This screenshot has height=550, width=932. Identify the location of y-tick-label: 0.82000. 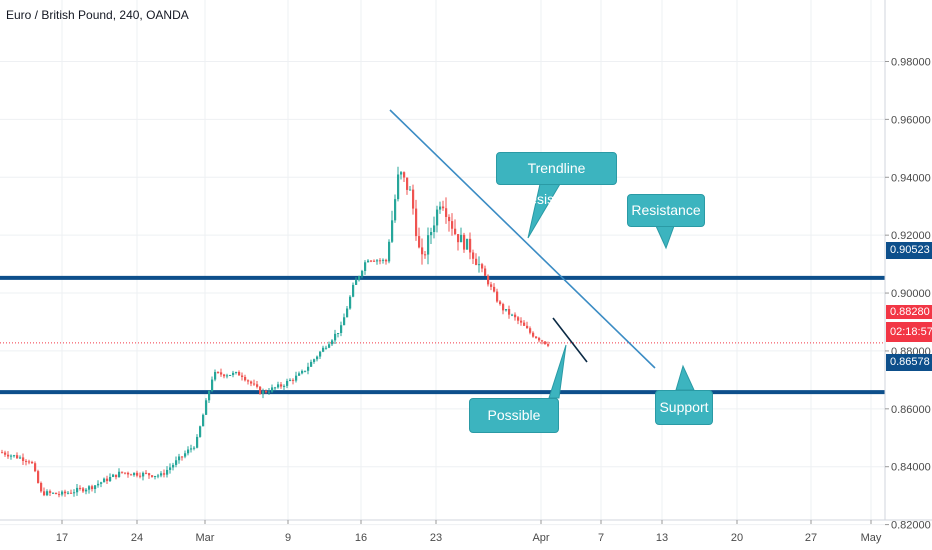
(911, 526).